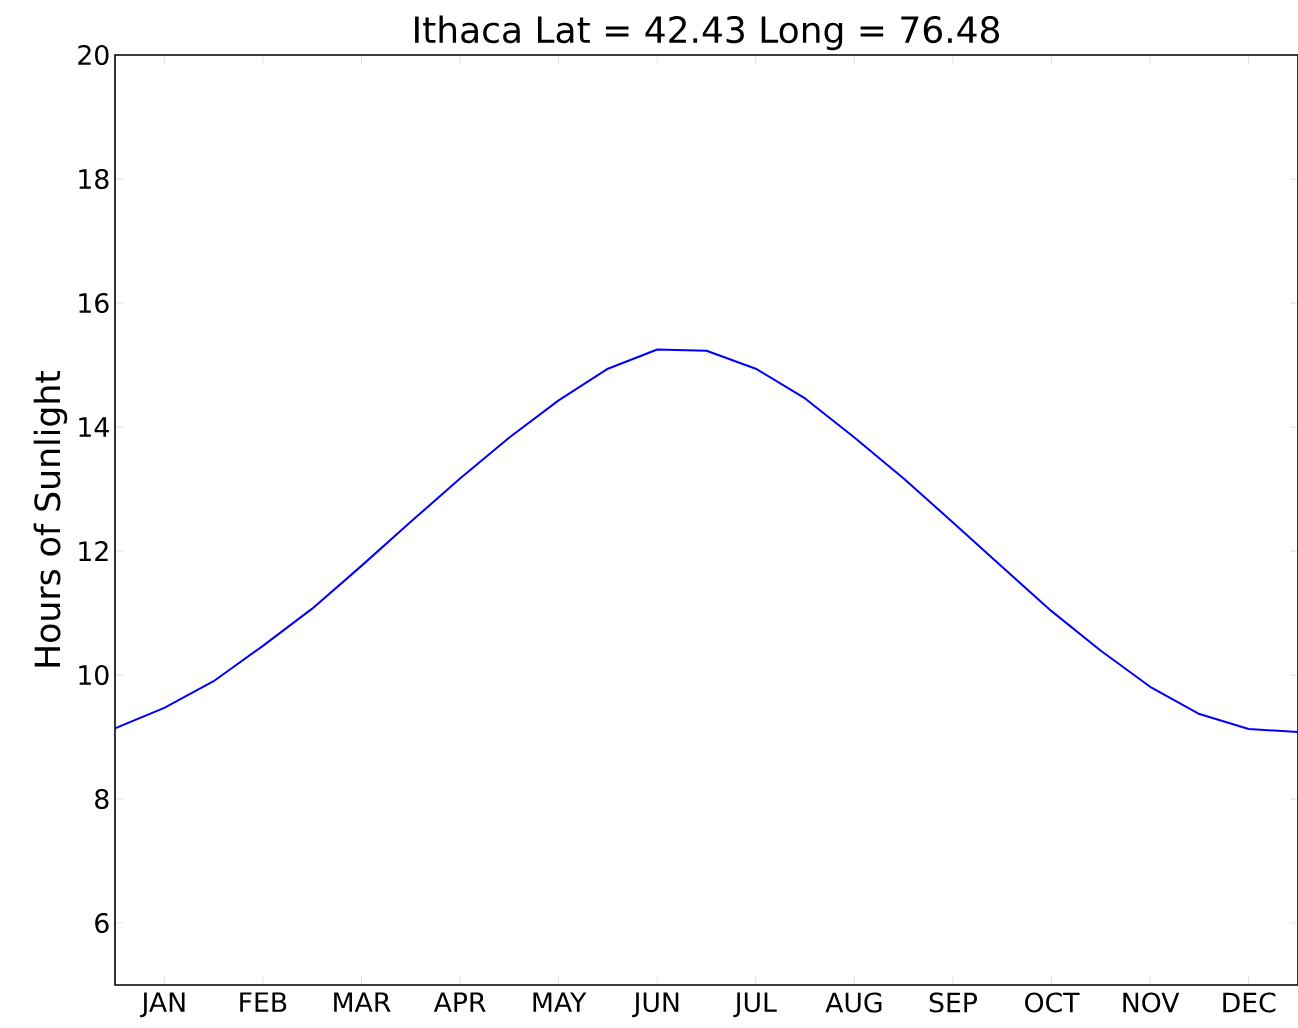  Describe the element at coordinates (362, 1002) in the screenshot. I see `x-tick-label: MAR` at that location.